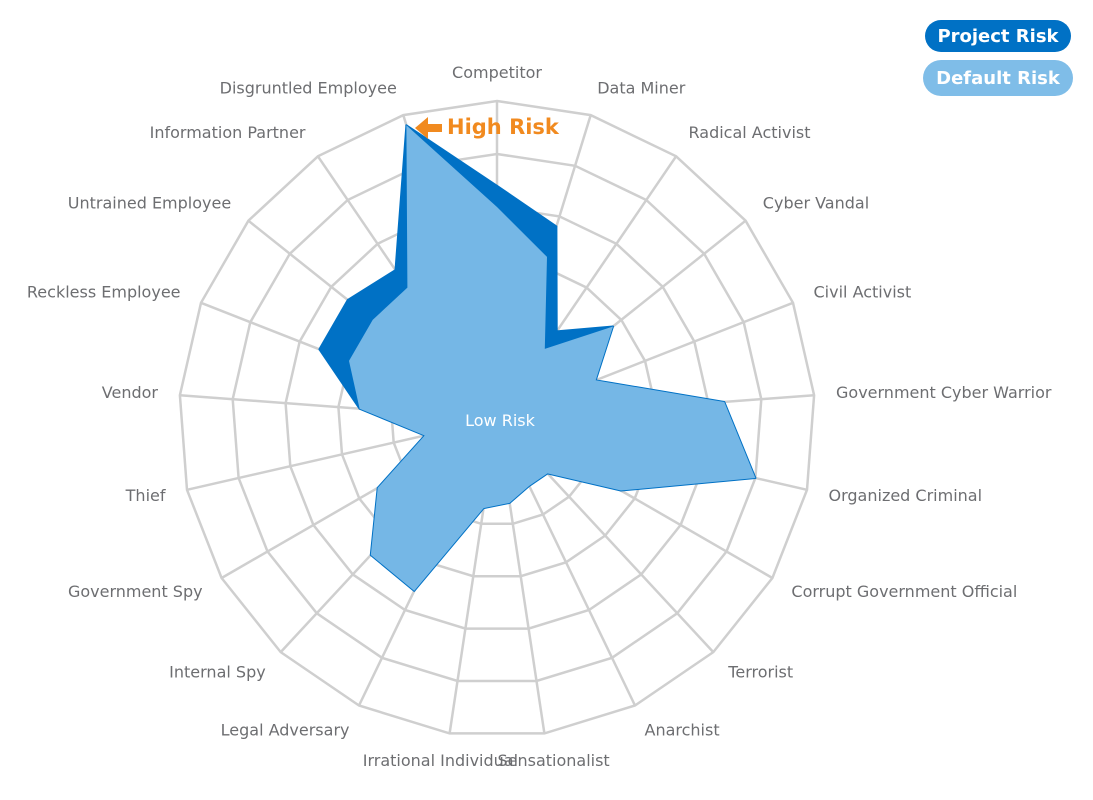  What do you see at coordinates (500, 420) in the screenshot?
I see `low-risk-label: Low Risk` at bounding box center [500, 420].